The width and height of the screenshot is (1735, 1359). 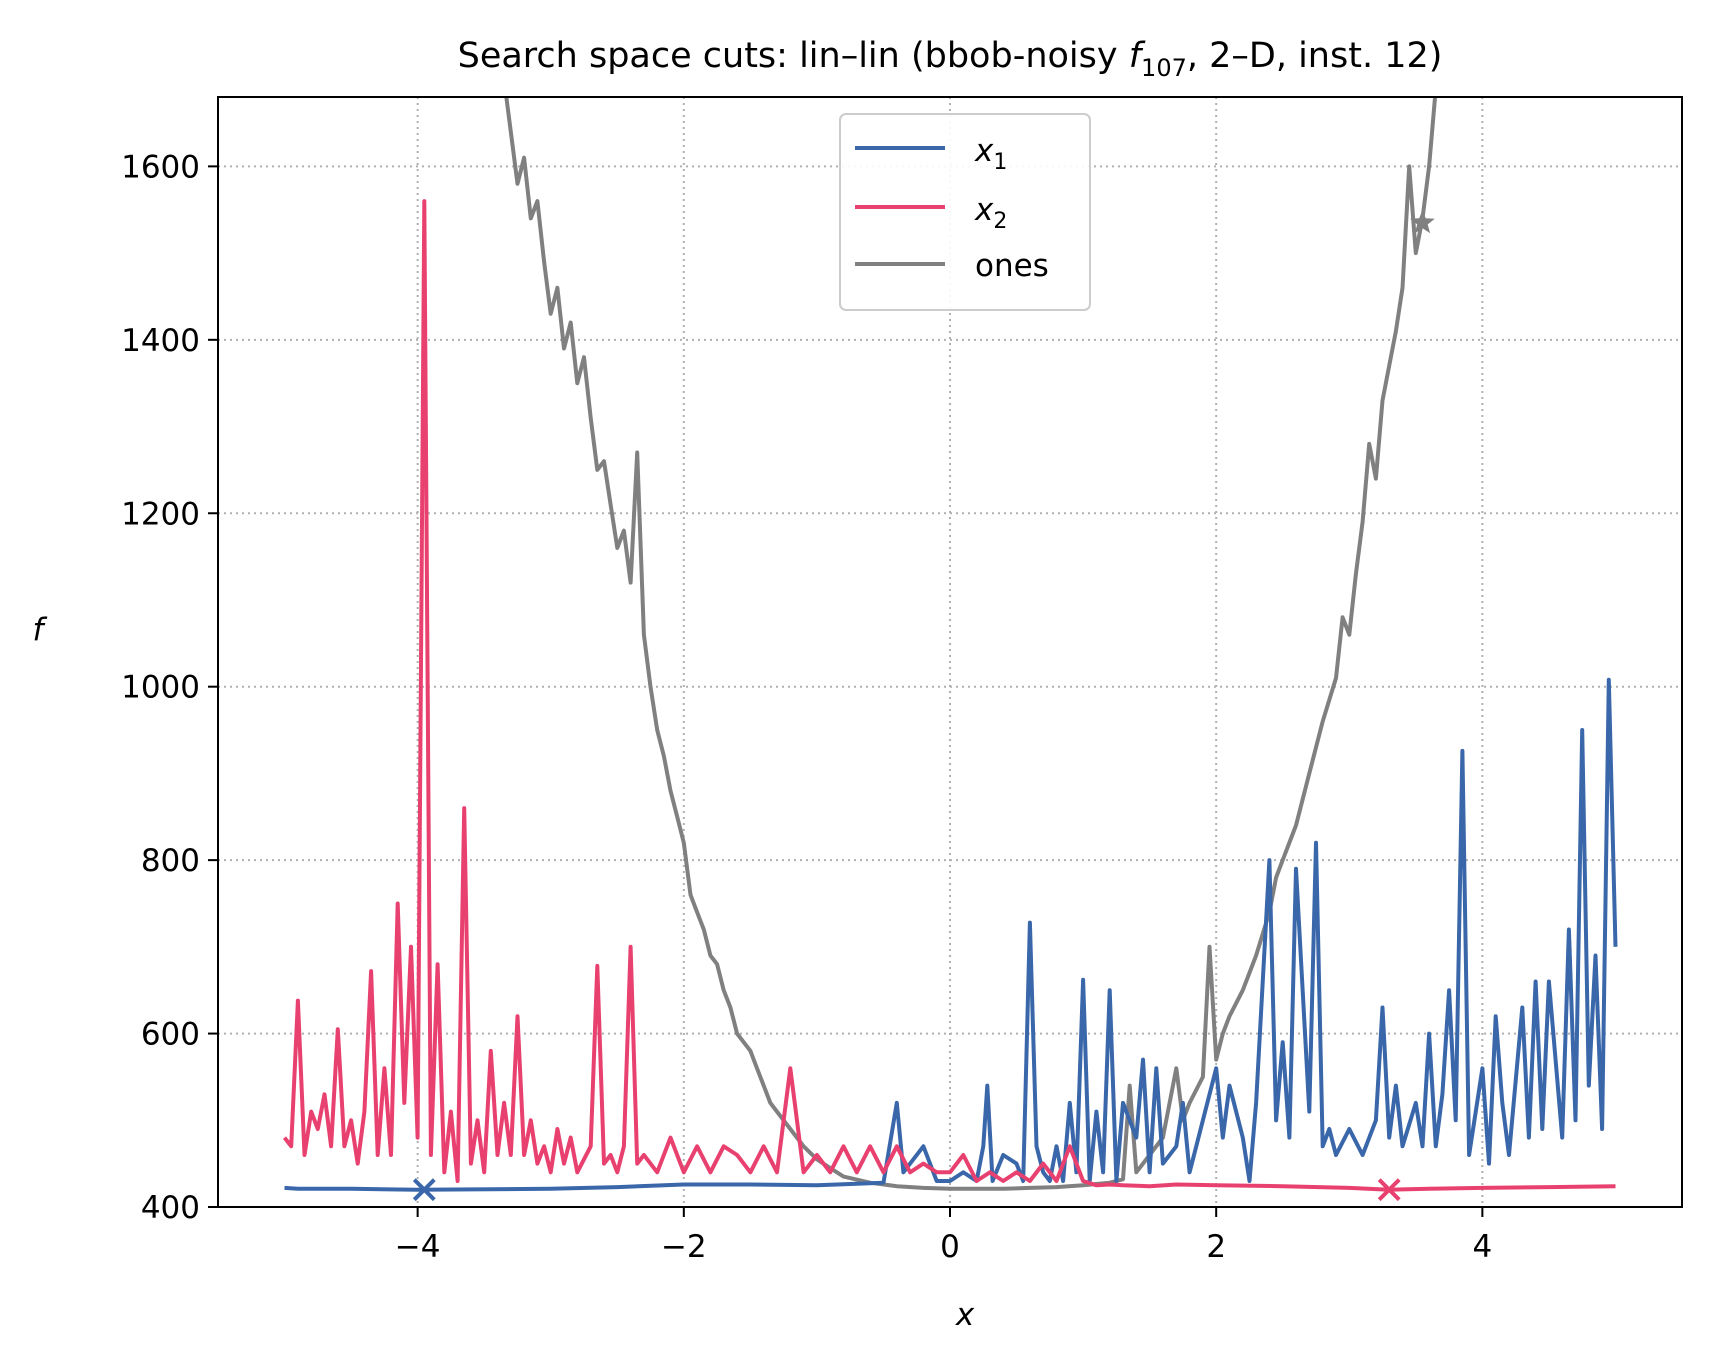 I want to click on y-axis: 400 600 800 1000 1200 1400 1600, so click(x=169, y=687).